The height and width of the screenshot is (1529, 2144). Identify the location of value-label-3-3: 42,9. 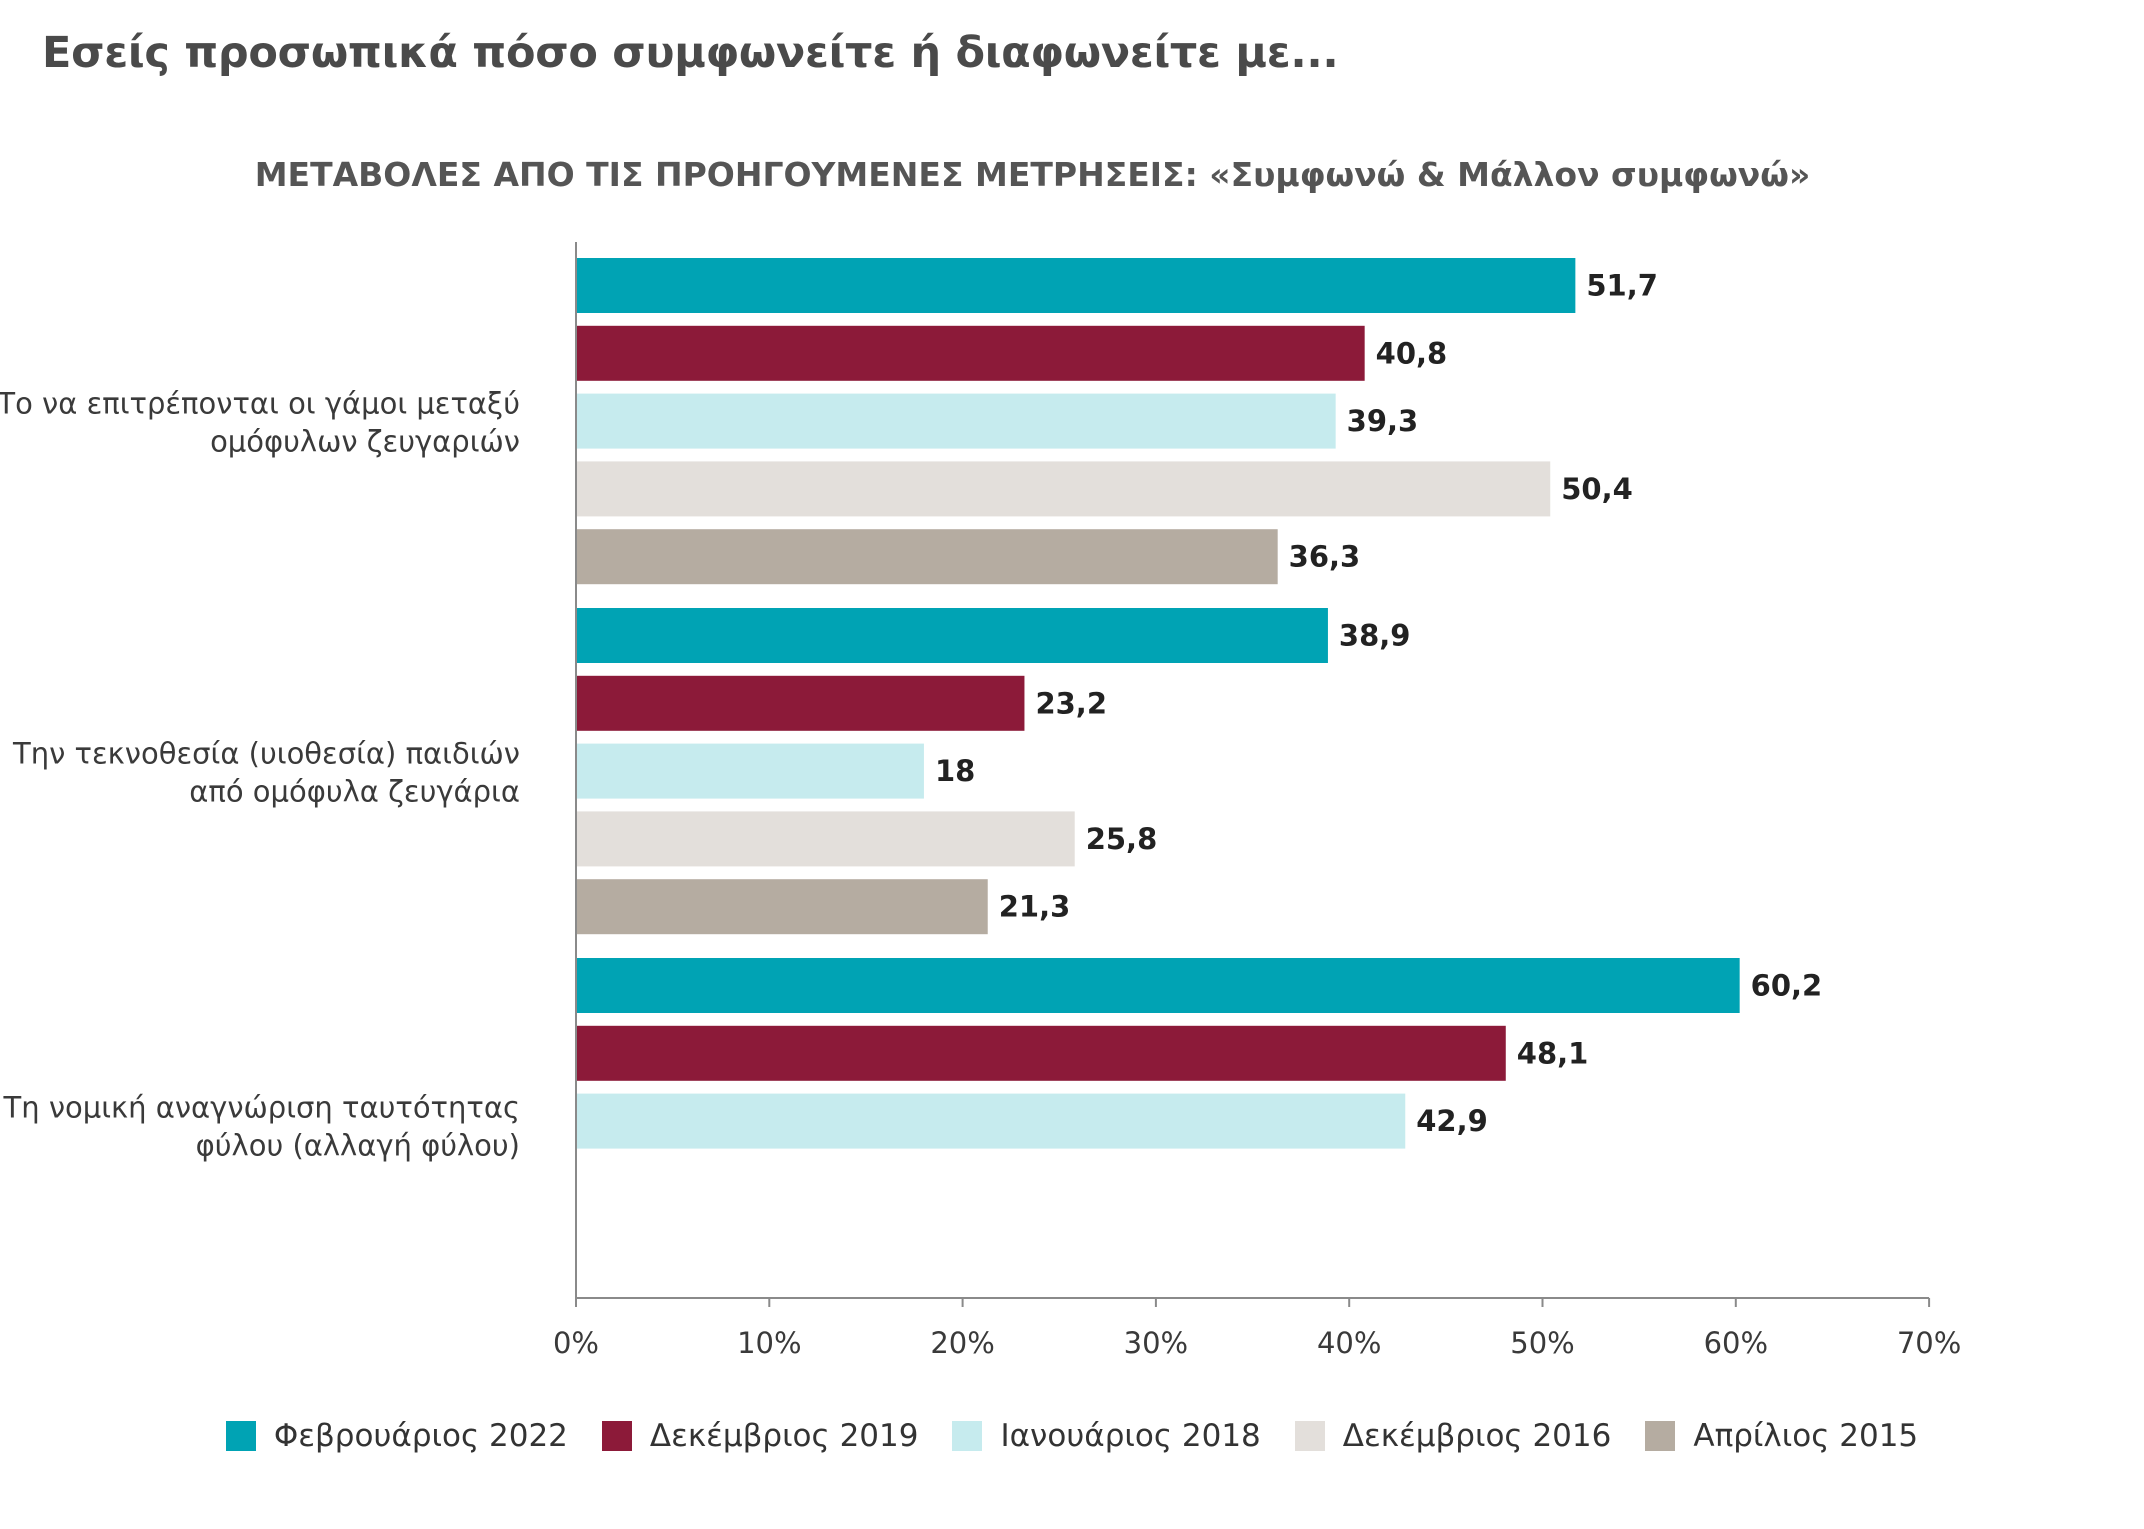
(1452, 1121).